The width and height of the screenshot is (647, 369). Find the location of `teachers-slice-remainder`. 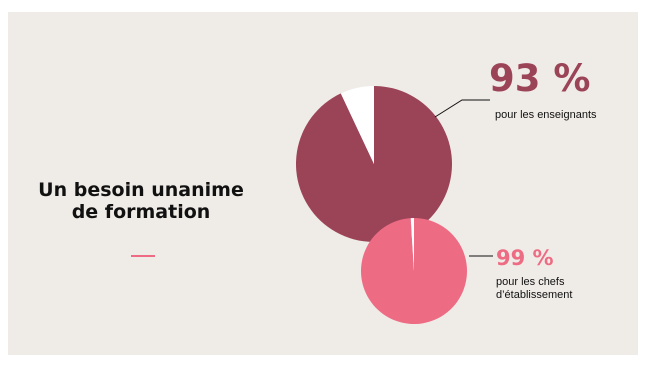

teachers-slice-remainder is located at coordinates (357, 125).